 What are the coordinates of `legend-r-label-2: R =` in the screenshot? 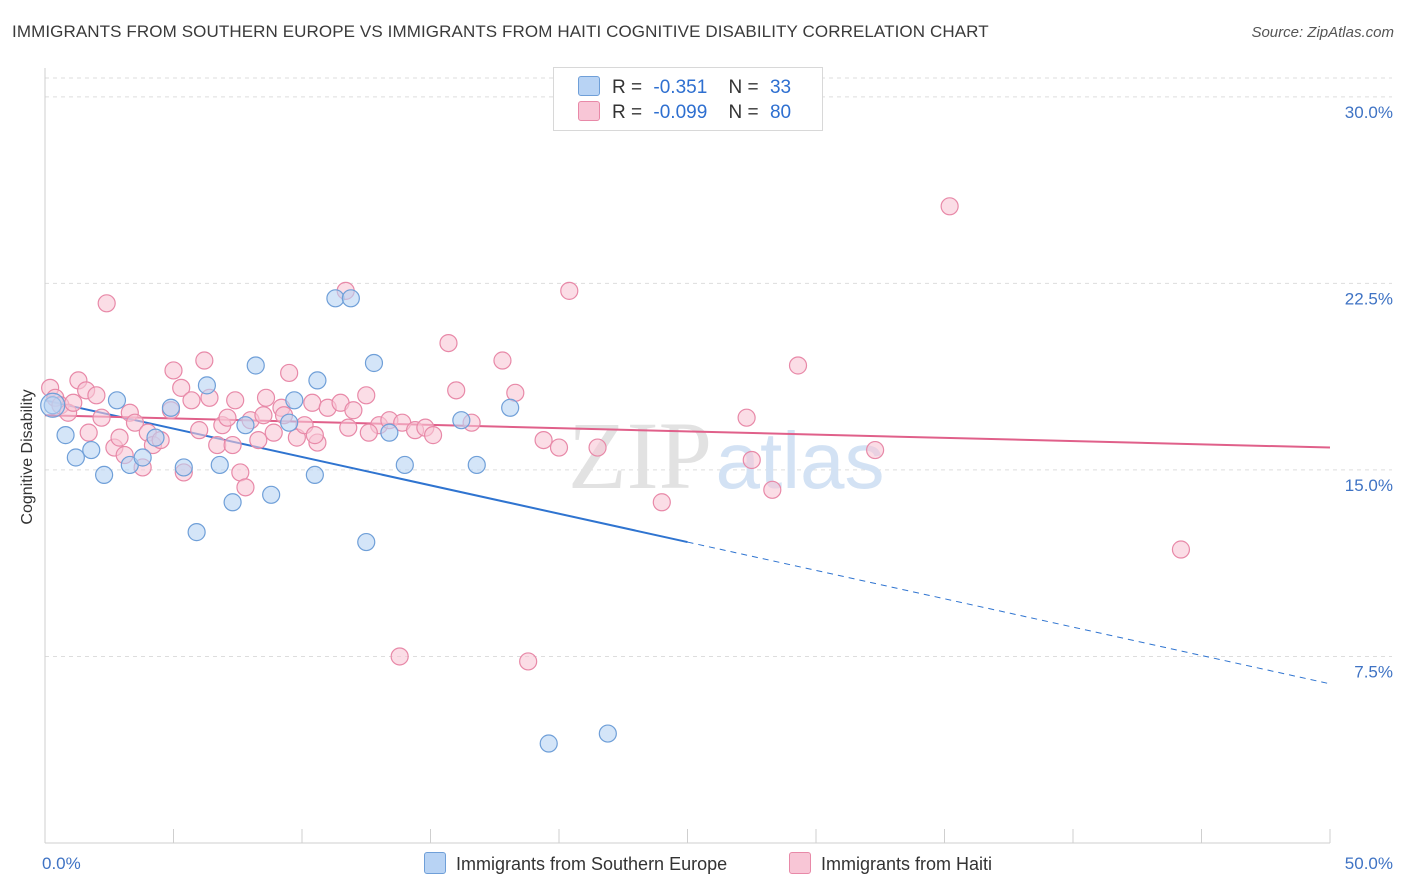 It's located at (627, 112).